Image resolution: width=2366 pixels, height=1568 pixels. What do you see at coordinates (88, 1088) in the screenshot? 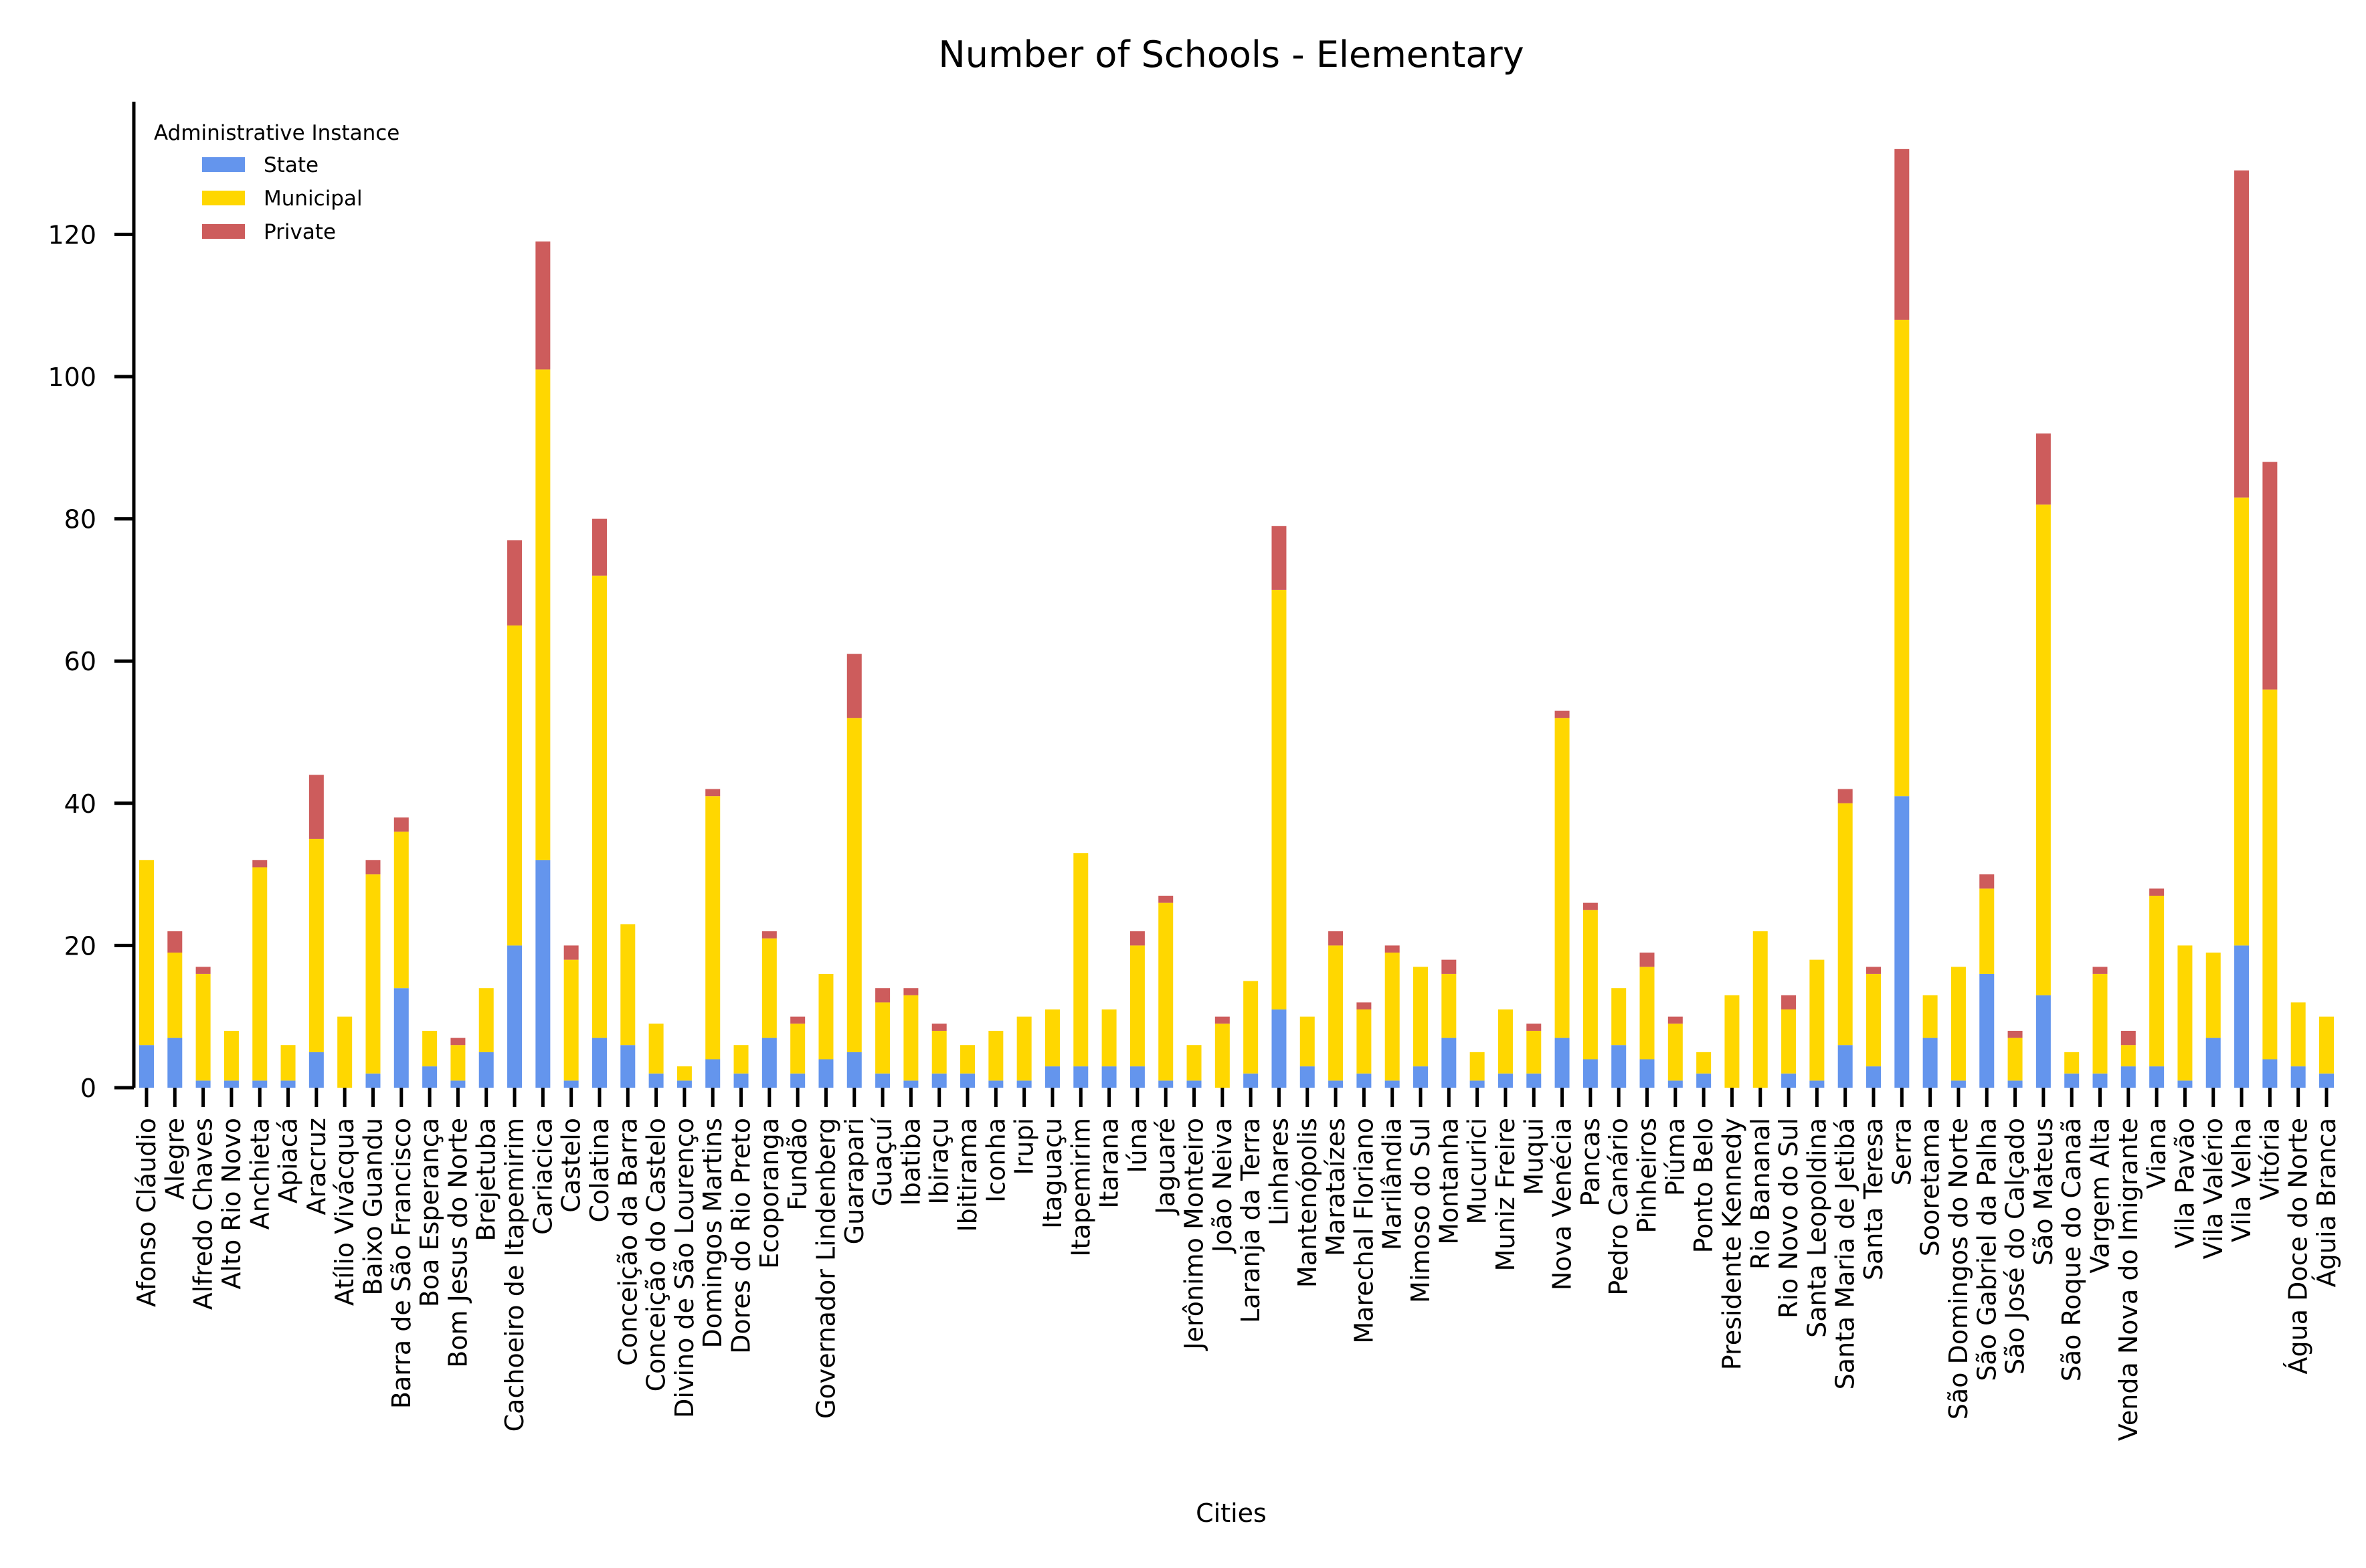
I see `y-tick-label: 0` at bounding box center [88, 1088].